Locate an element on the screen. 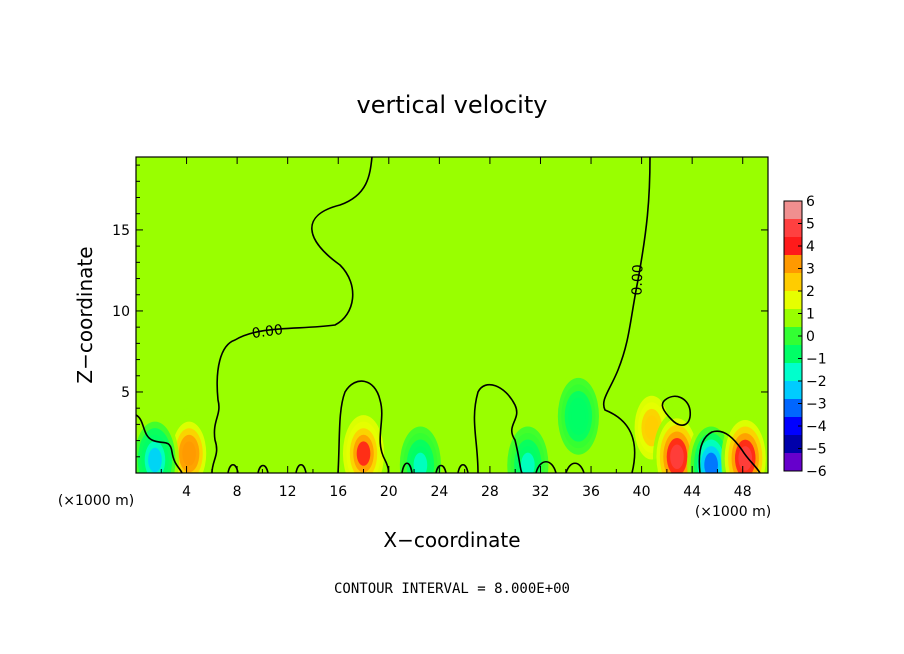 The width and height of the screenshot is (904, 654). colorbar-label: −1 is located at coordinates (816, 360).